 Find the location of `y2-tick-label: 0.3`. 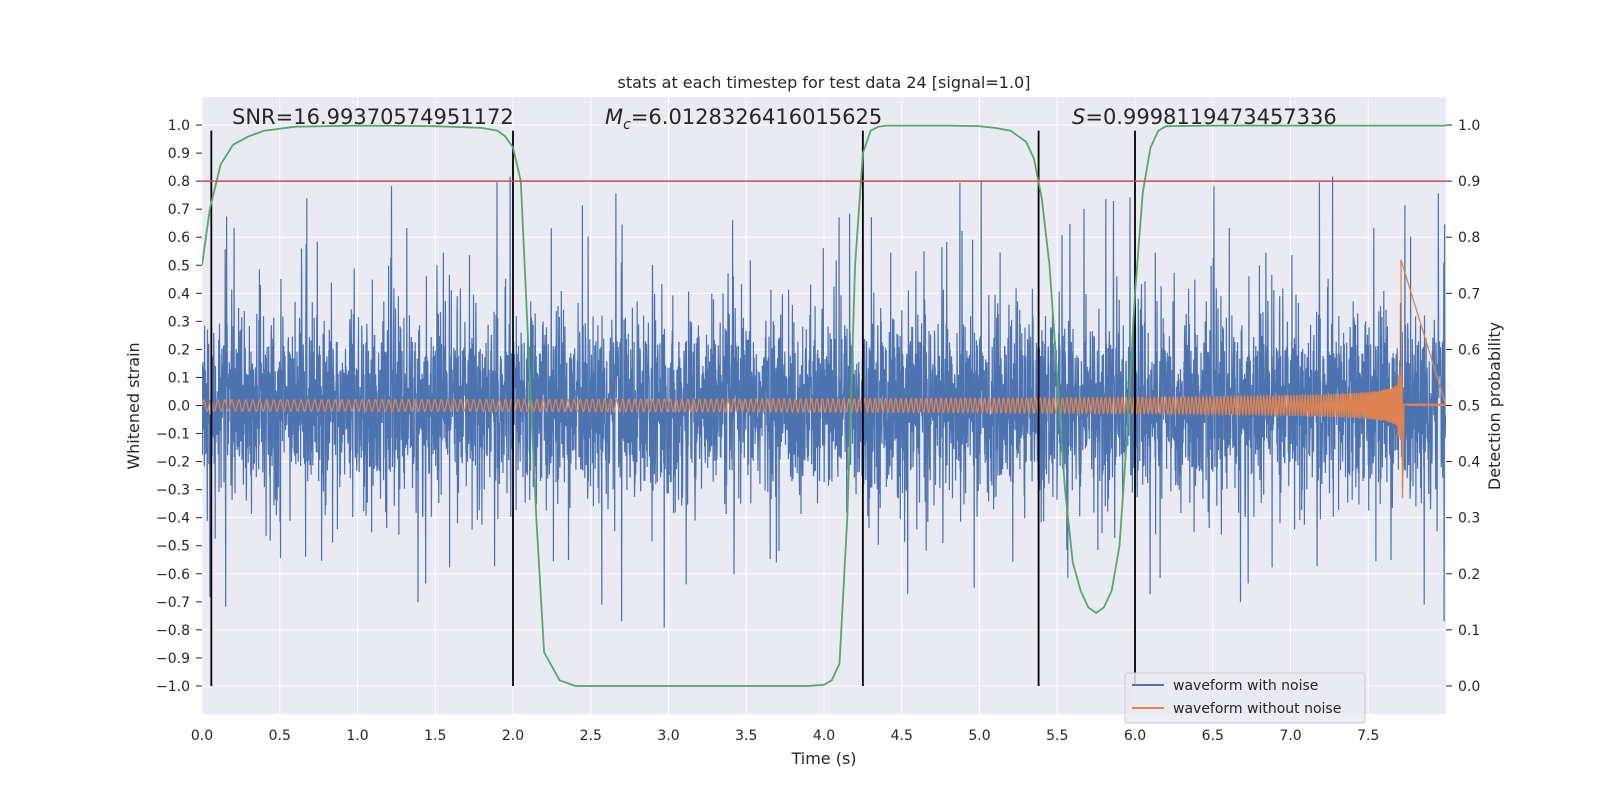

y2-tick-label: 0.3 is located at coordinates (1469, 519).